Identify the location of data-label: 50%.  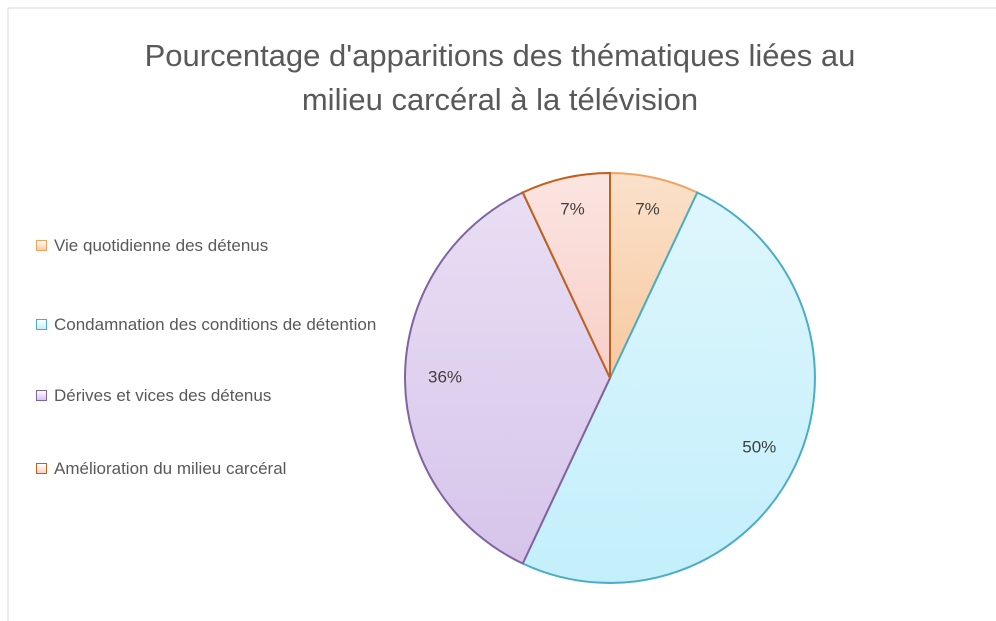
(759, 447).